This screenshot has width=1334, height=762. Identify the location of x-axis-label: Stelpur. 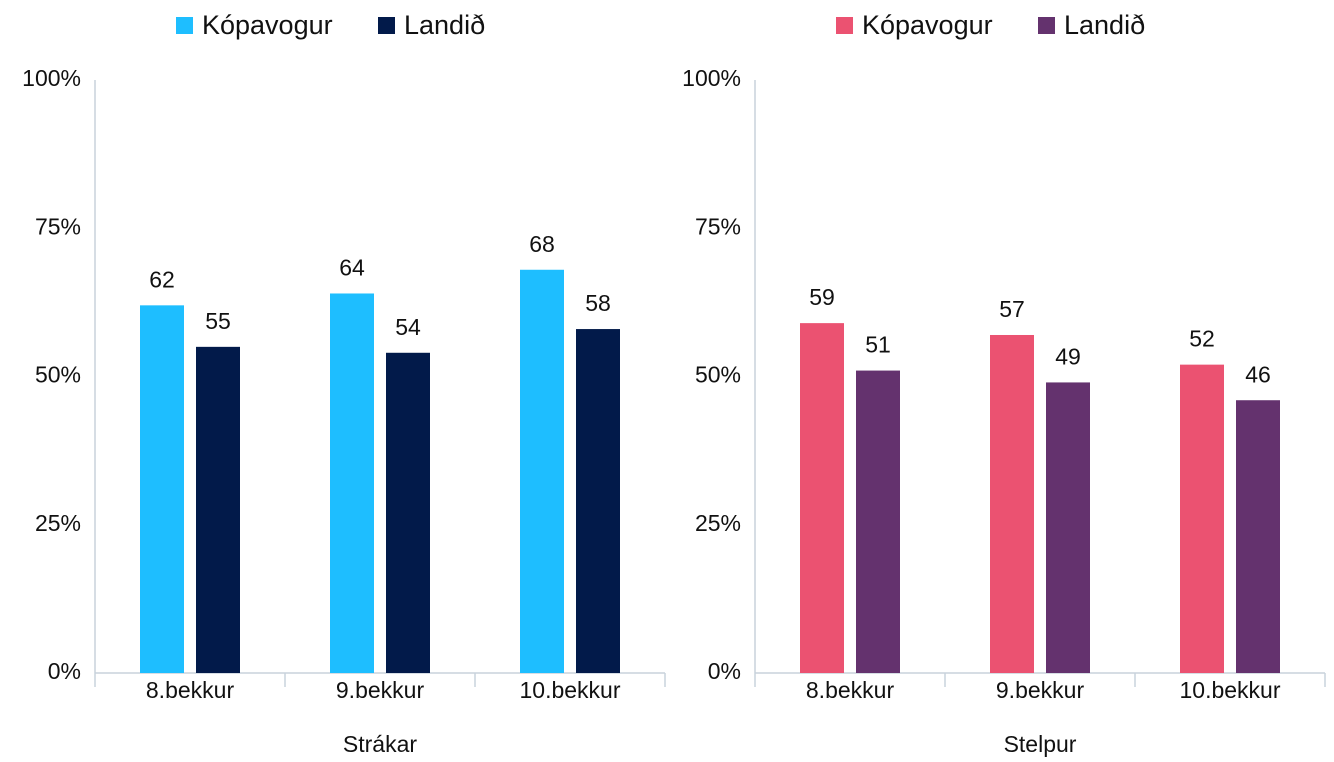
(1040, 744).